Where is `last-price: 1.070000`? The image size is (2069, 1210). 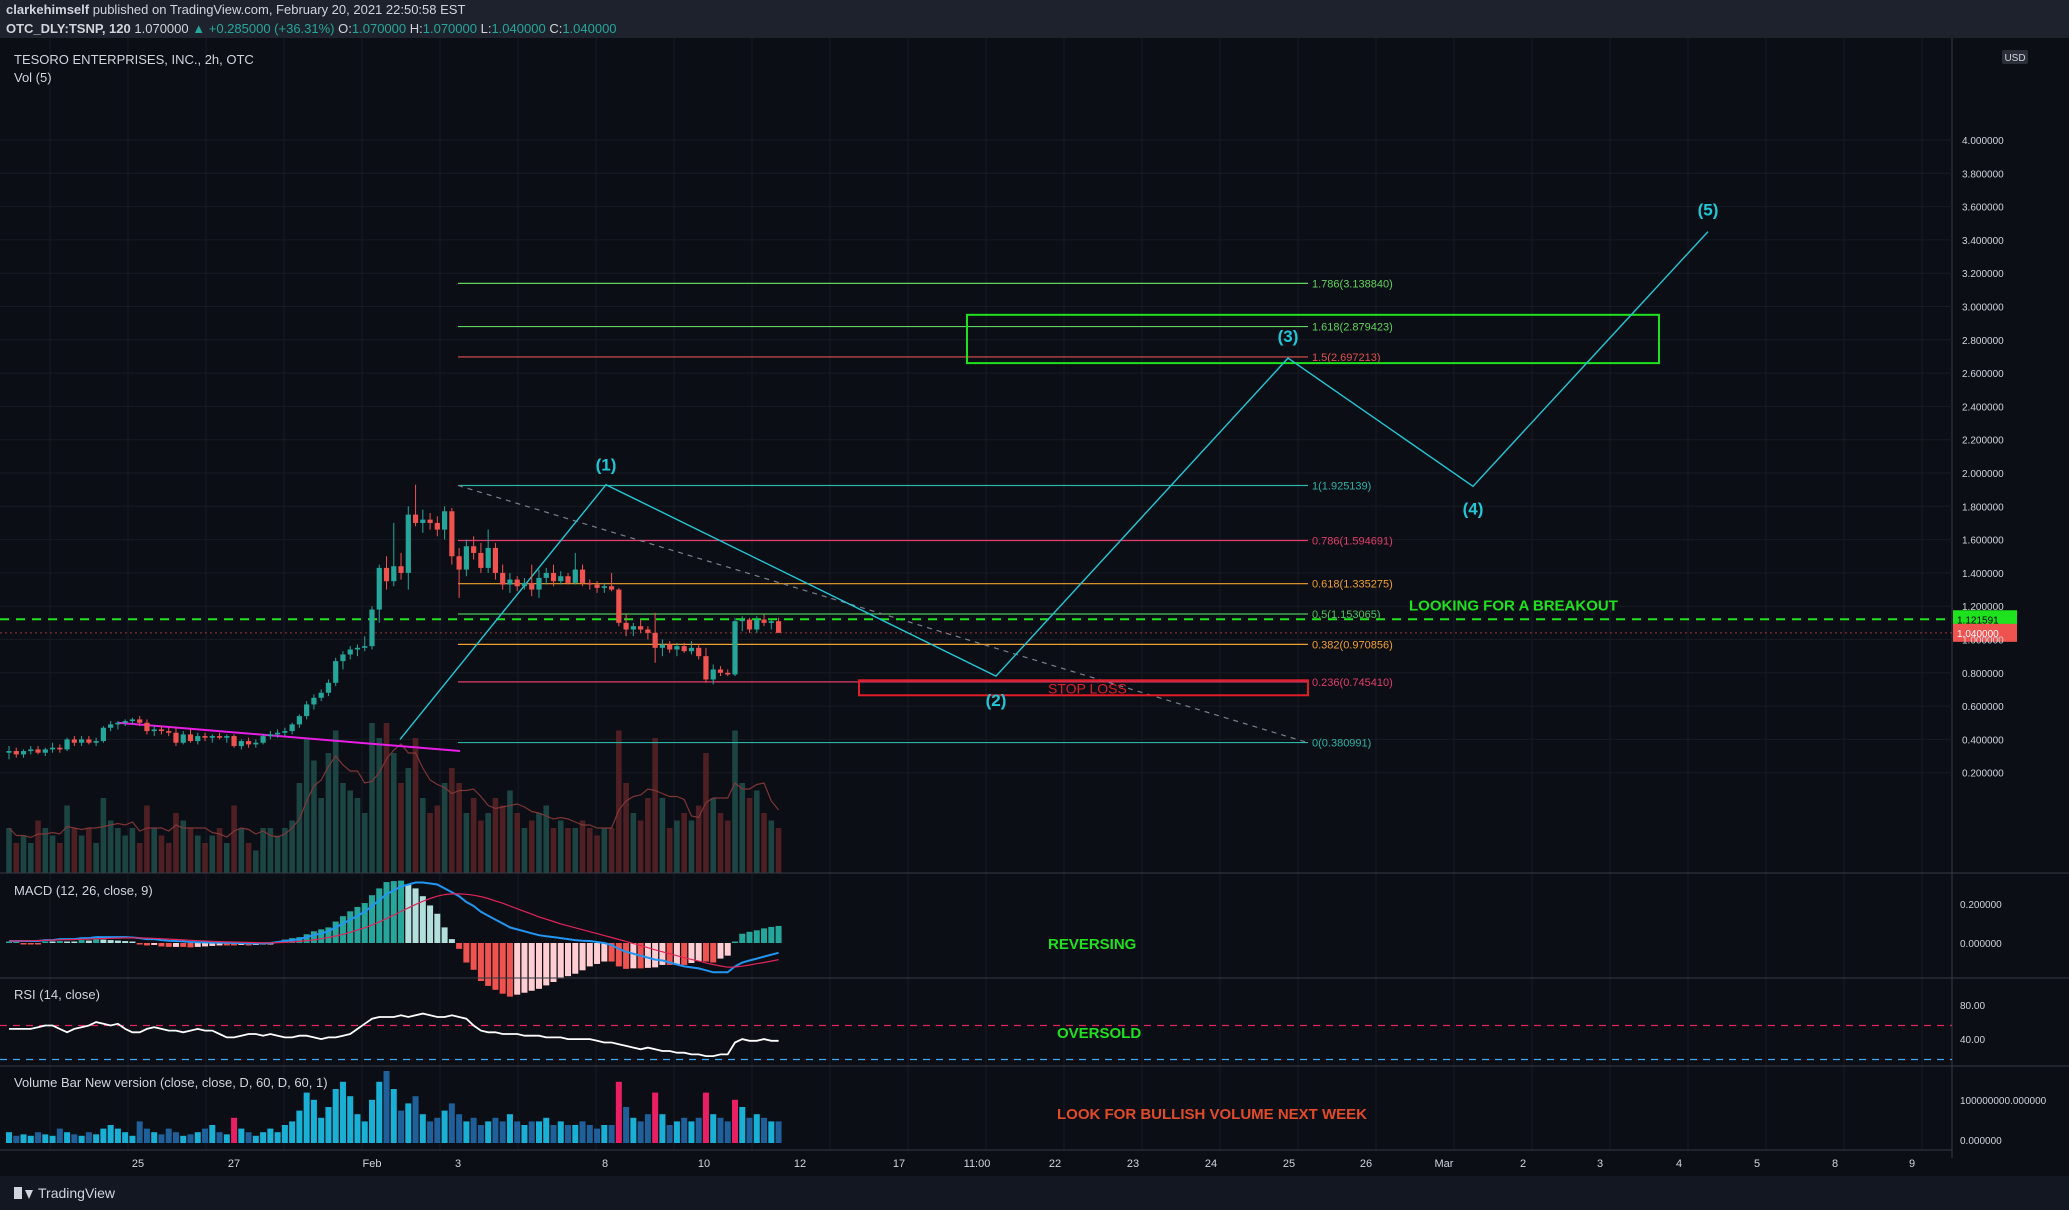
last-price: 1.070000 is located at coordinates (161, 28).